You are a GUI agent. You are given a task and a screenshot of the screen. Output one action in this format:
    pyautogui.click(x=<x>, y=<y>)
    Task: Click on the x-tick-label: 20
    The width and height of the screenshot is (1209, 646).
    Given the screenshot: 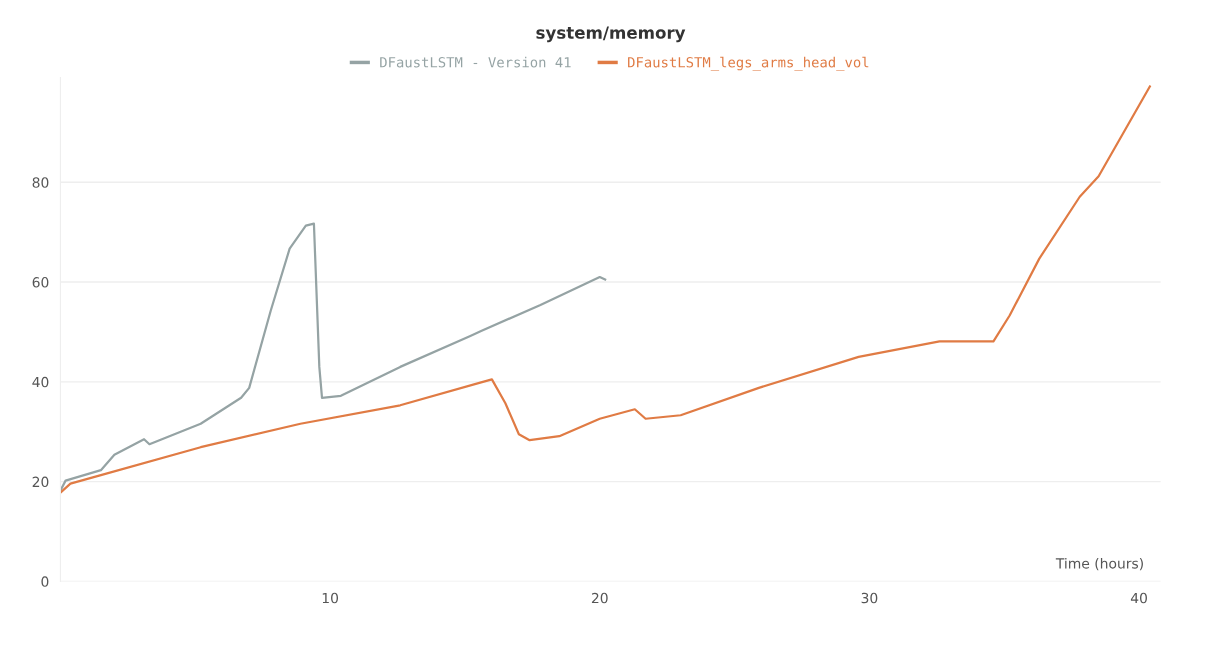 What is the action you would take?
    pyautogui.click(x=599, y=598)
    